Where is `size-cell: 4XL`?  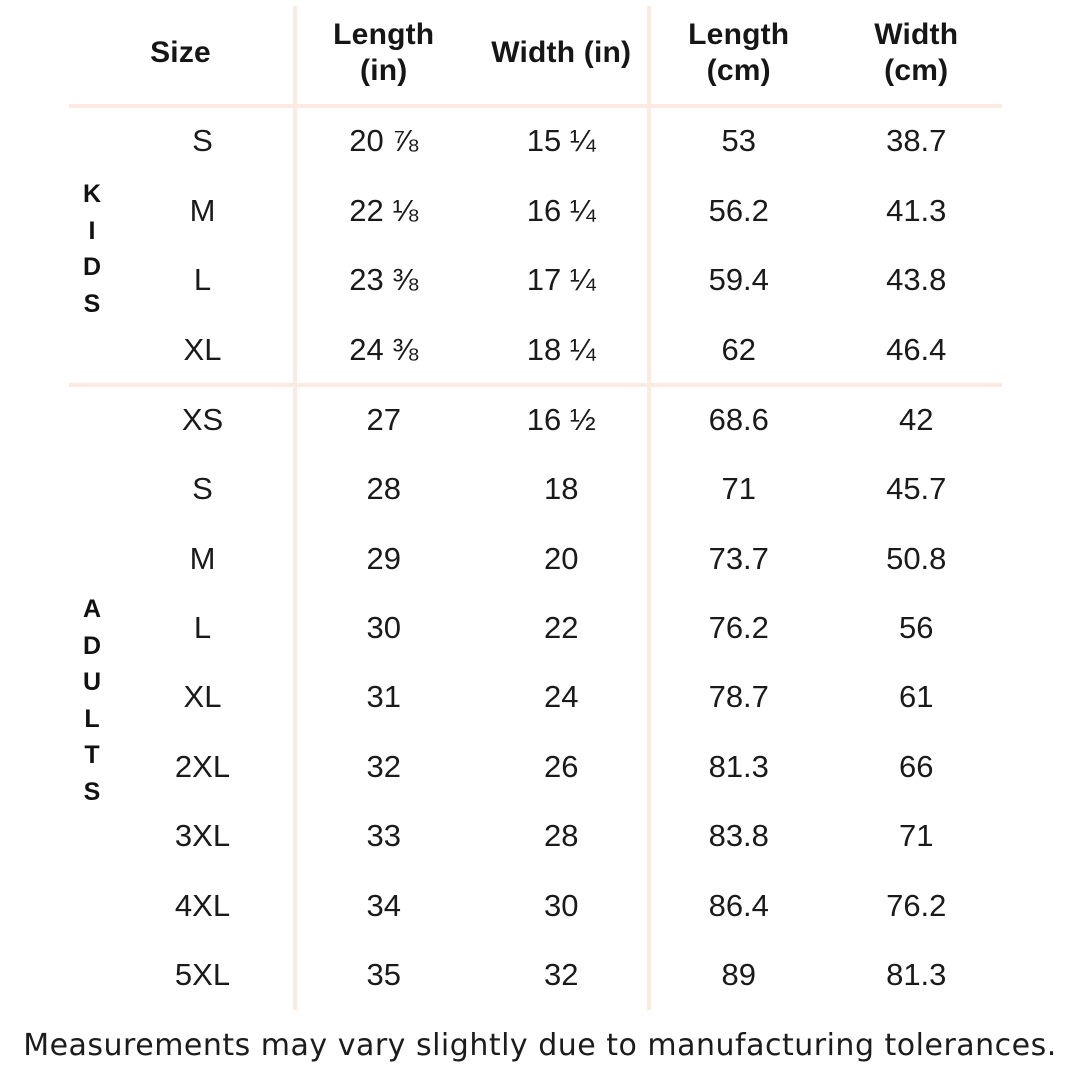 size-cell: 4XL is located at coordinates (202, 905).